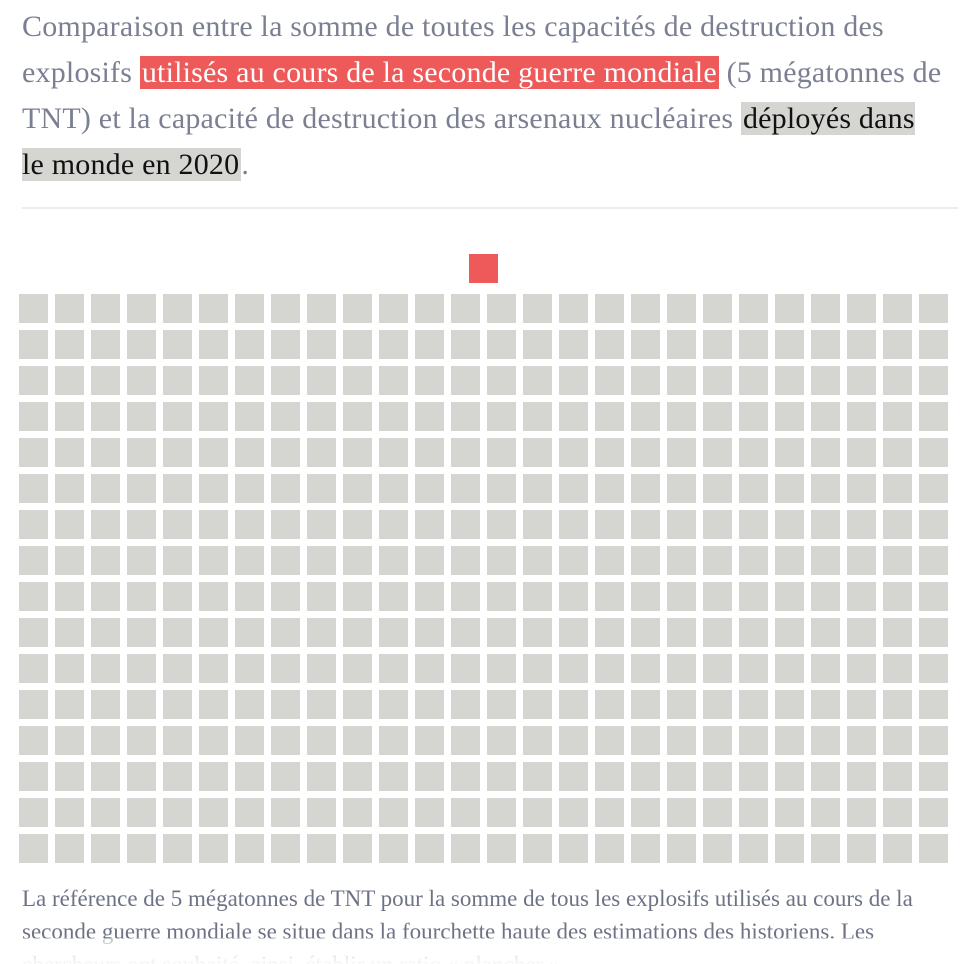 The height and width of the screenshot is (964, 964). Describe the element at coordinates (490, 208) in the screenshot. I see `divider` at that location.